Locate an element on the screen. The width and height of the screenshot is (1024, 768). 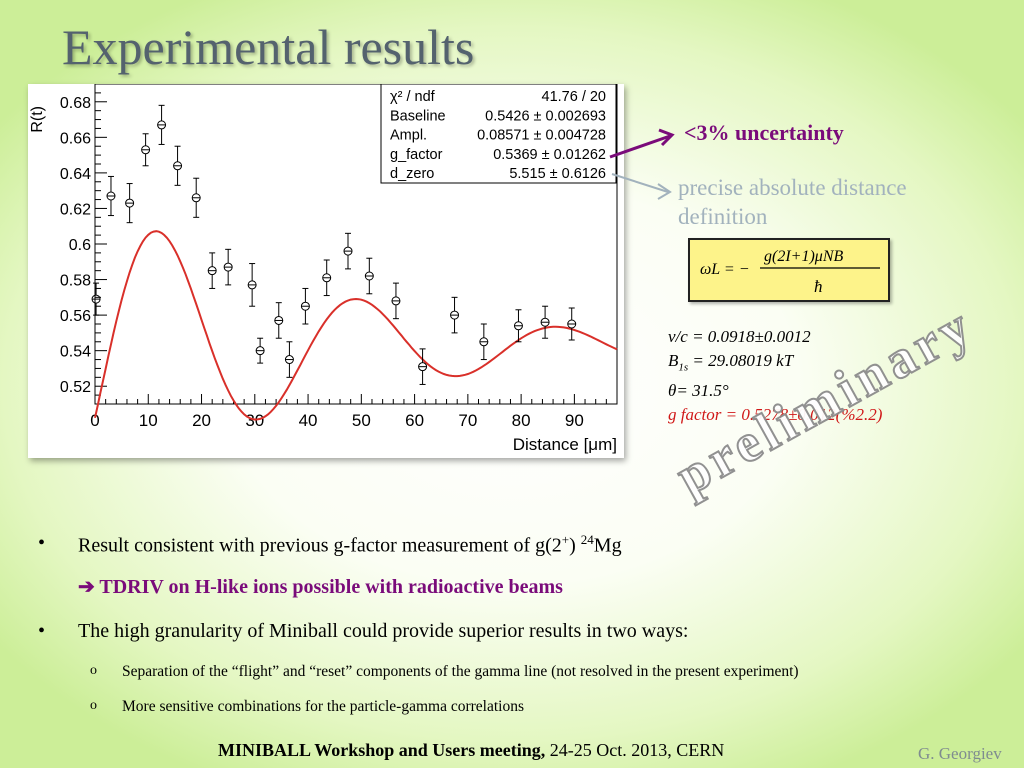
stats-value: 41.76 / 20 is located at coordinates (574, 97).